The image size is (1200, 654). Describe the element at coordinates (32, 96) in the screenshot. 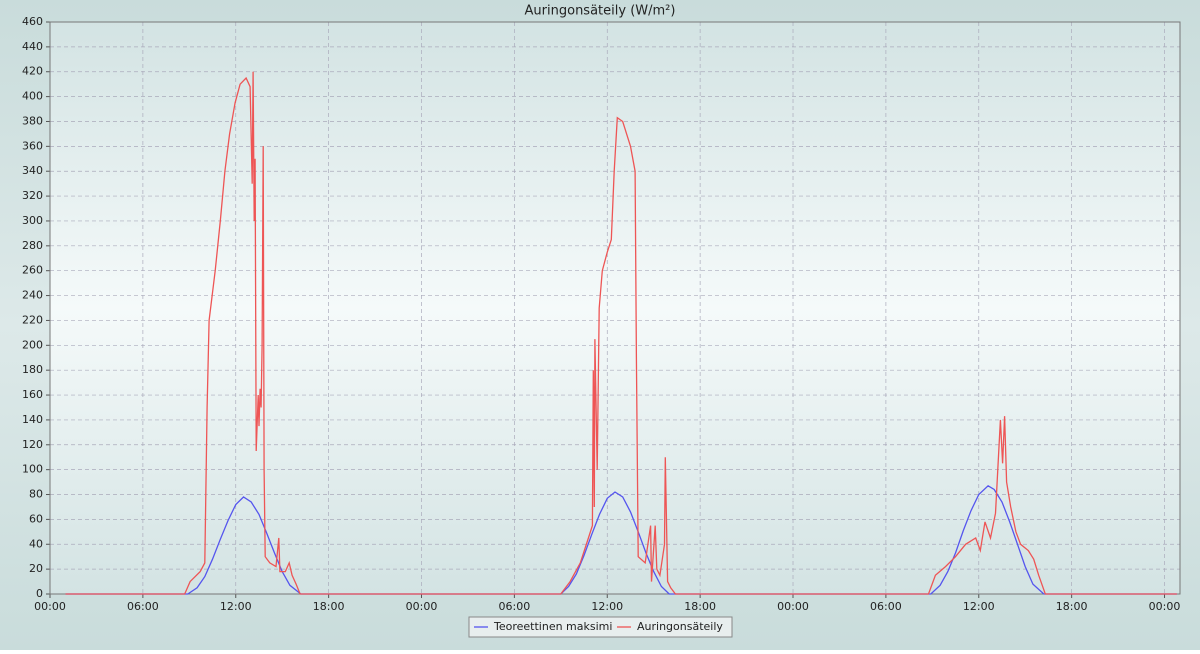

I see `y-tick-label: 400` at that location.